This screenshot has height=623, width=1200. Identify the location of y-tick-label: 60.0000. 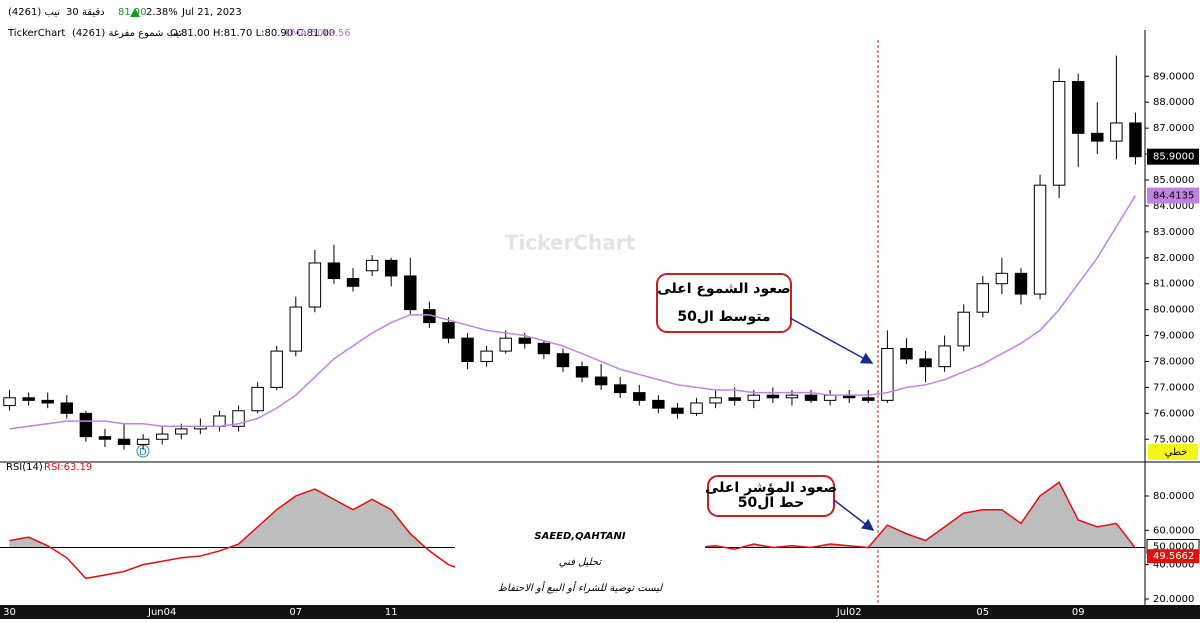
(1173, 530).